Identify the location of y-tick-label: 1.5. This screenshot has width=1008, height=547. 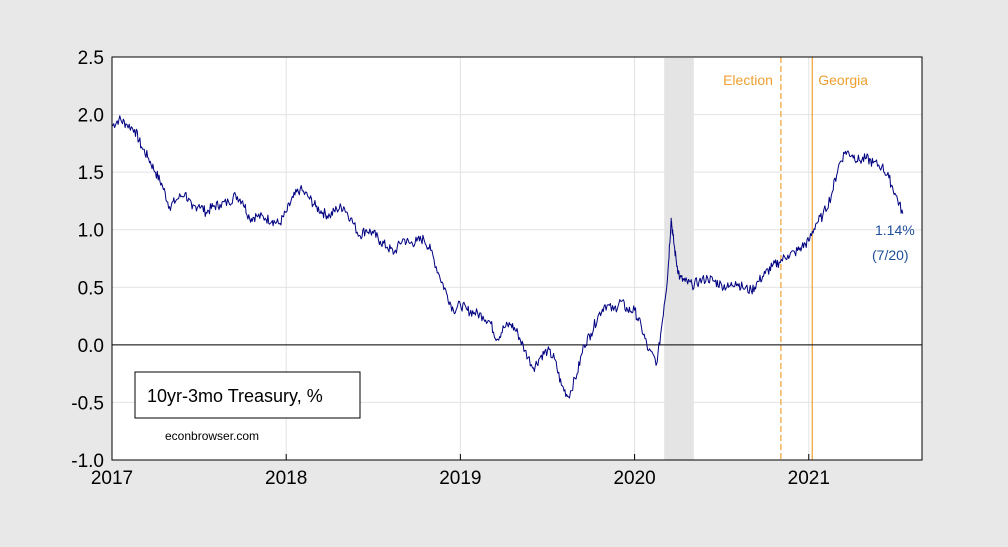
(91, 173).